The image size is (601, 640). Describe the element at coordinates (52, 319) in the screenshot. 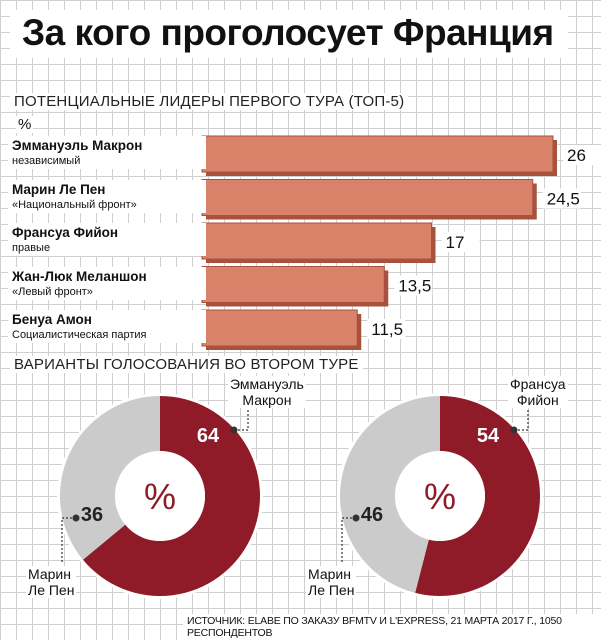

I see `candidate-name: Бенуа Амон` at that location.